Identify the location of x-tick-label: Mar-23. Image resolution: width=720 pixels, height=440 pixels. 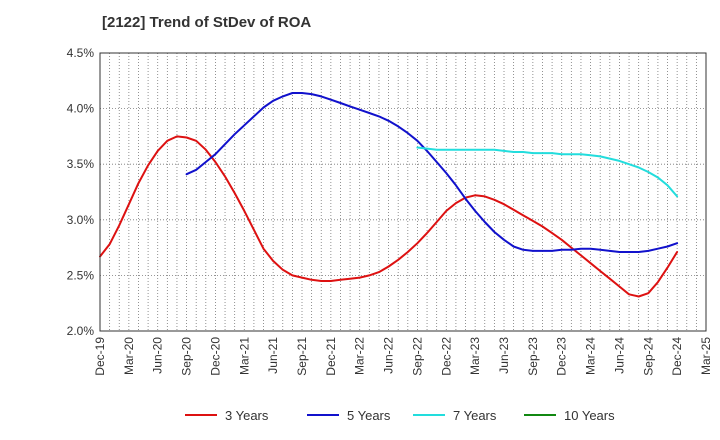
(475, 356).